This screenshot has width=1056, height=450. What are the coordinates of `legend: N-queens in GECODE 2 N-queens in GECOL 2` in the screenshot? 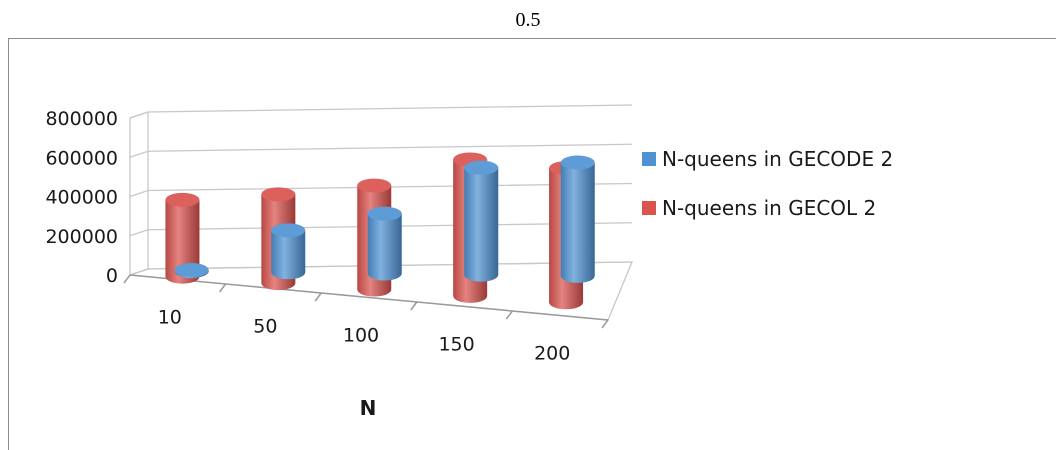 It's located at (767, 183).